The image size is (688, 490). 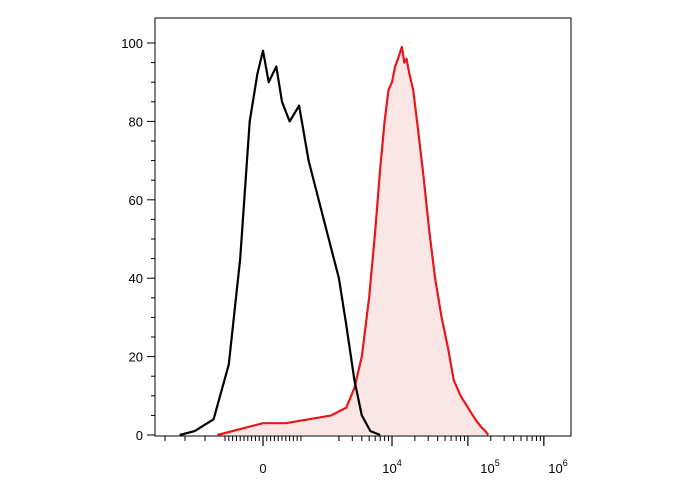 I want to click on y-tick-label: 100, so click(x=132, y=43).